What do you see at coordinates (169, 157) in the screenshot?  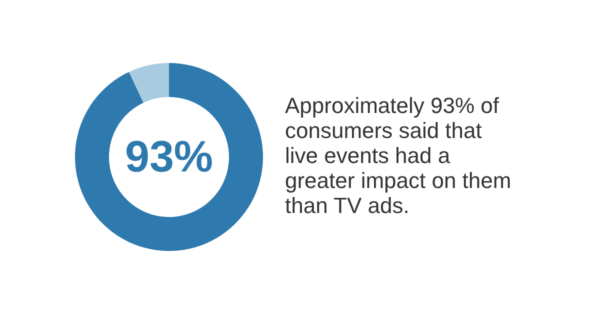 I see `data-label: 93%` at bounding box center [169, 157].